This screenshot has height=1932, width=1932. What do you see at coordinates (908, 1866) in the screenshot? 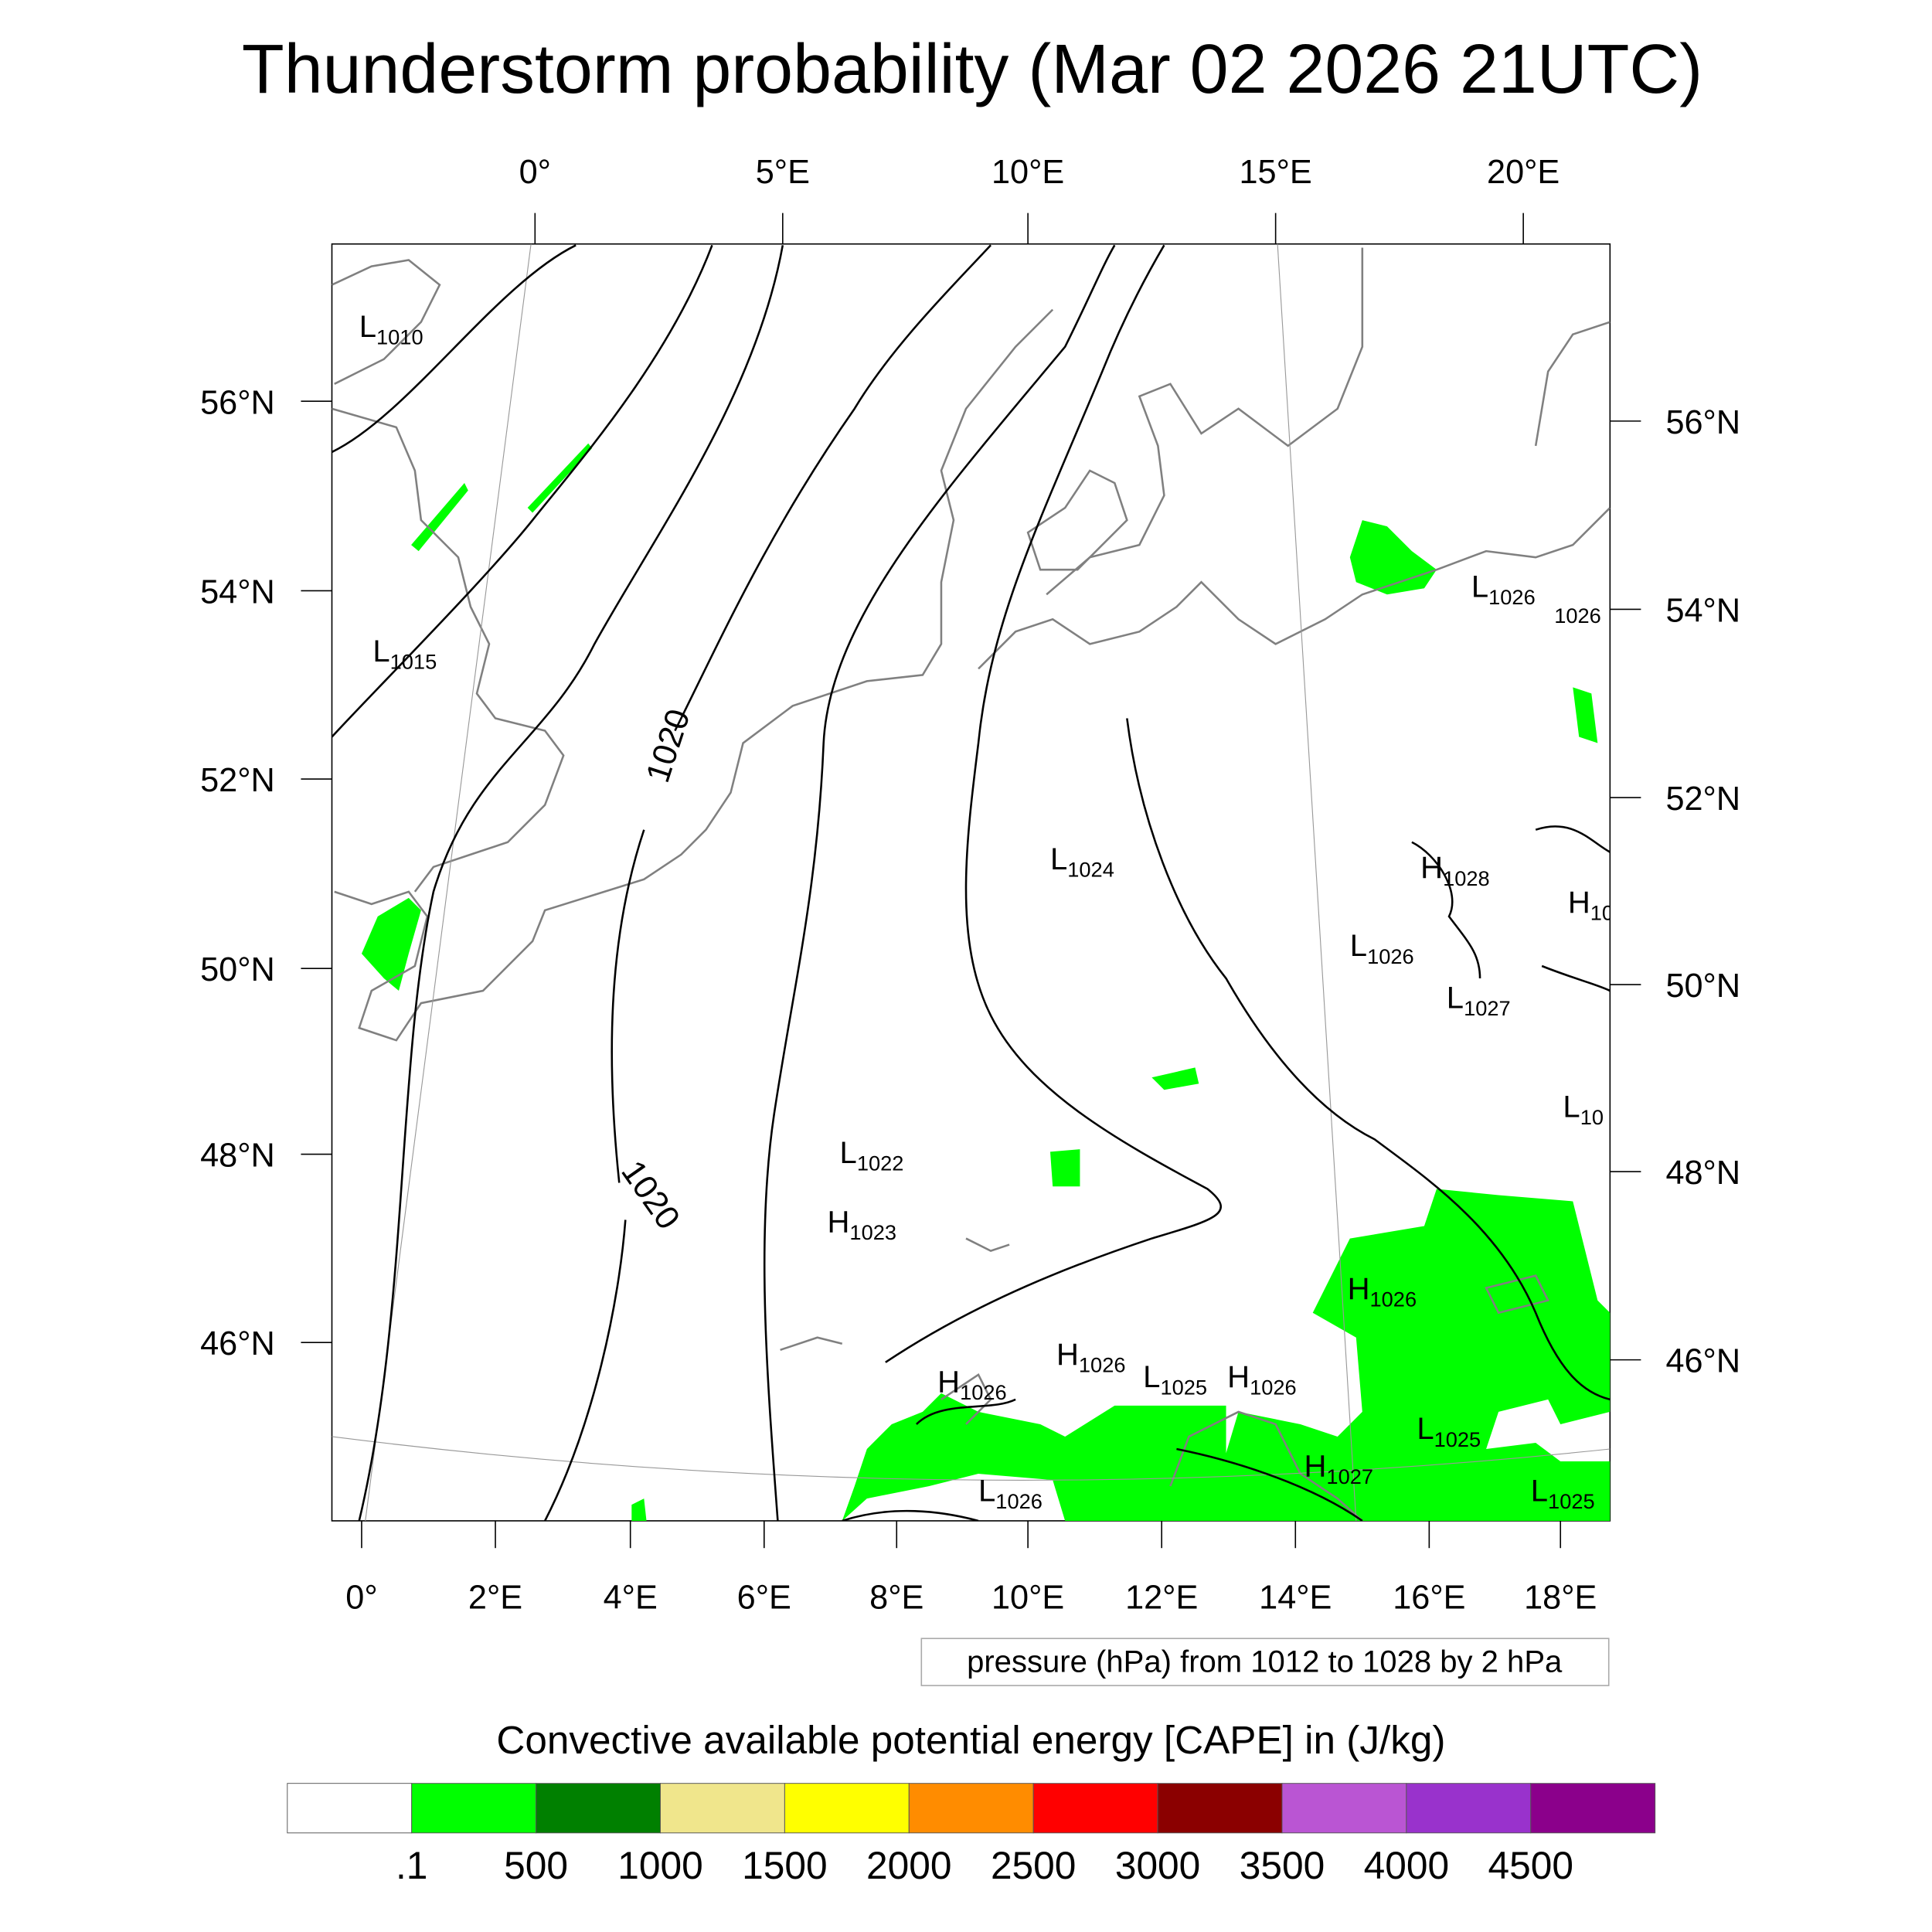
I see `colorbar-label: 2000` at bounding box center [908, 1866].